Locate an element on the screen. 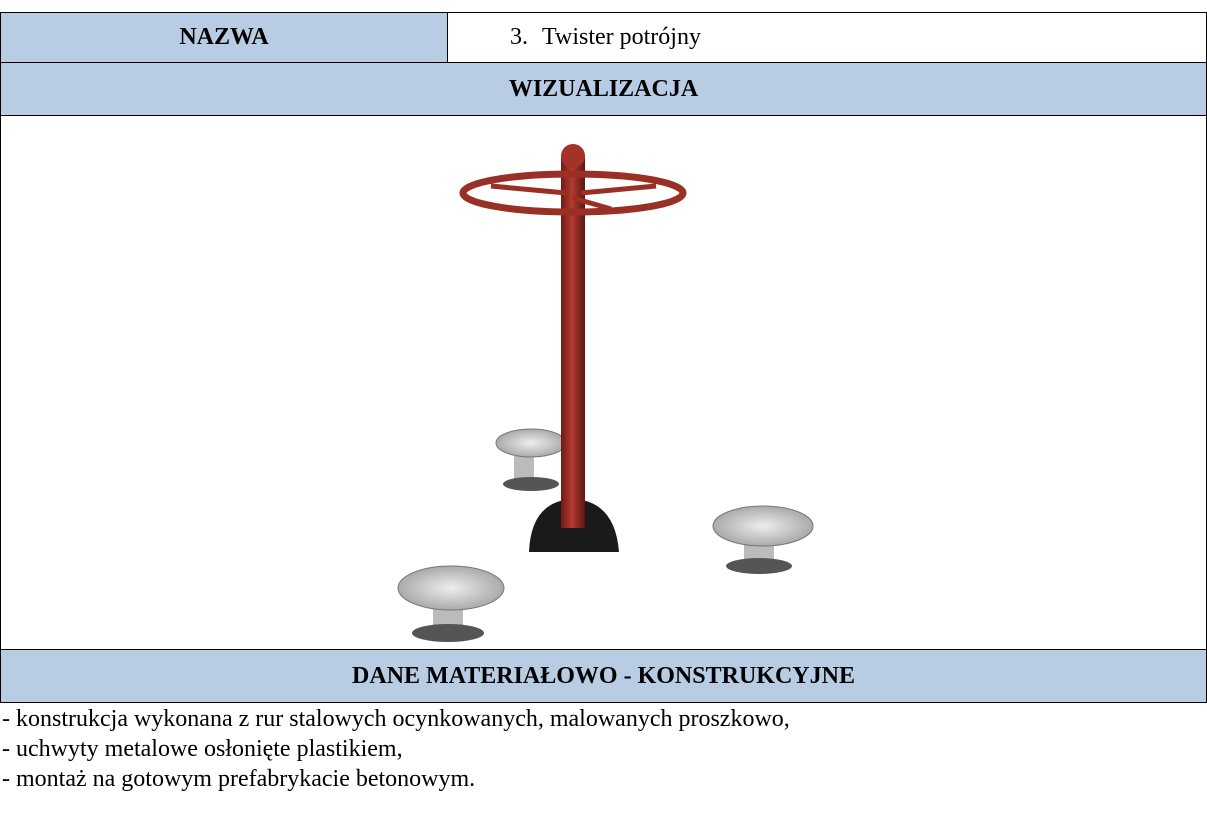  data-header: DANE MATERIAŁOWO - KONSTRUKCYJNE is located at coordinates (603, 675).